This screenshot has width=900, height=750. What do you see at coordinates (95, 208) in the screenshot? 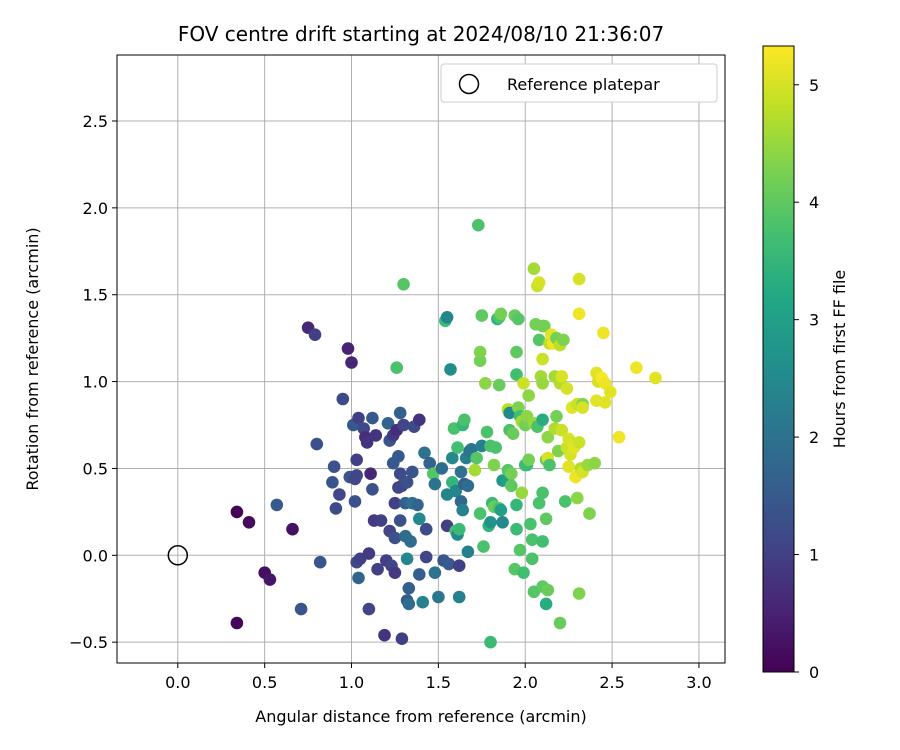
I see `y-tick-label: 2.0` at bounding box center [95, 208].